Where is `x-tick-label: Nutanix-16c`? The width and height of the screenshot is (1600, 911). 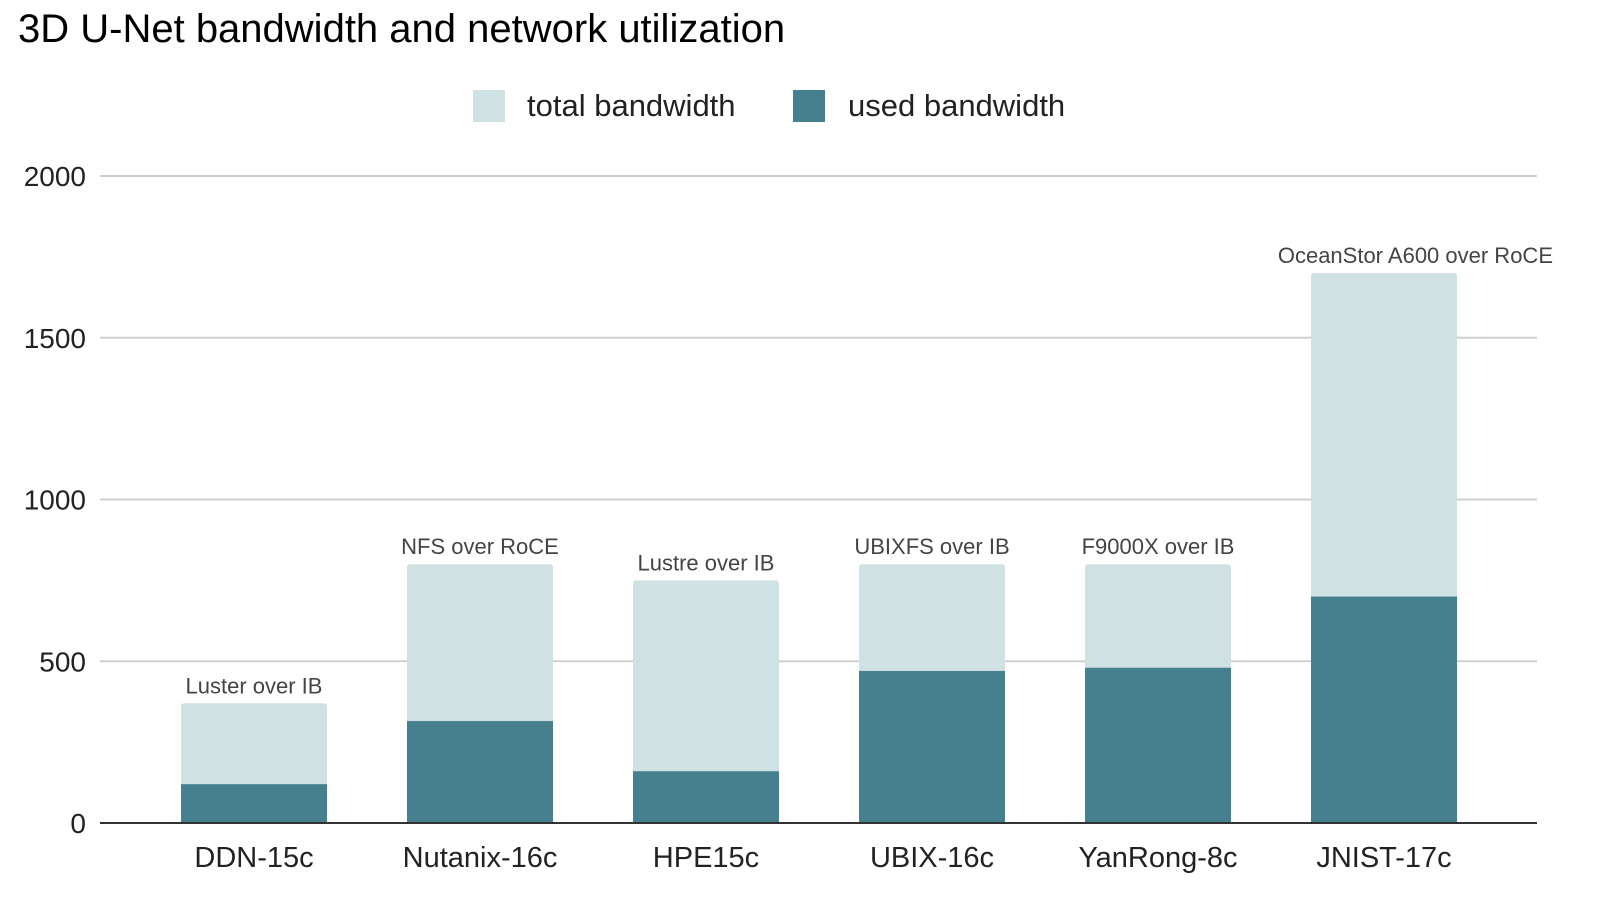 x-tick-label: Nutanix-16c is located at coordinates (480, 858).